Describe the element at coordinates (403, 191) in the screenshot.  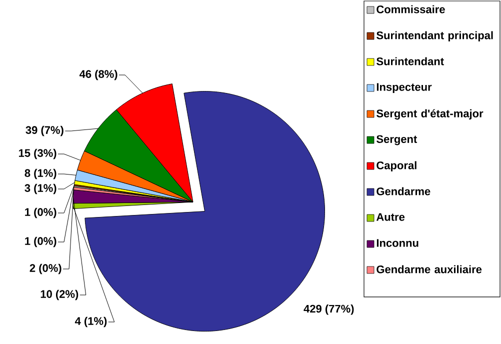
I see `legend-label: Gendarme` at that location.